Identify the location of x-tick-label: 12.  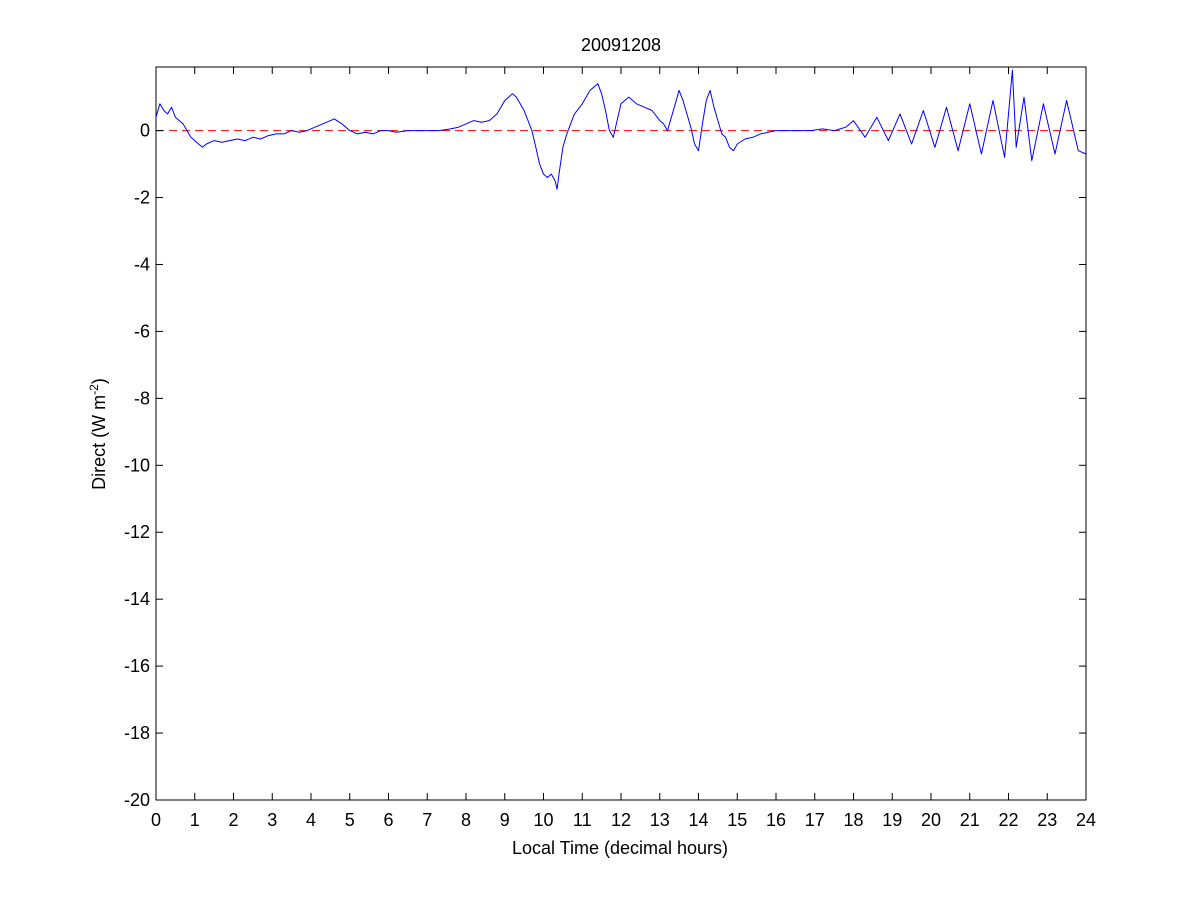
(621, 820).